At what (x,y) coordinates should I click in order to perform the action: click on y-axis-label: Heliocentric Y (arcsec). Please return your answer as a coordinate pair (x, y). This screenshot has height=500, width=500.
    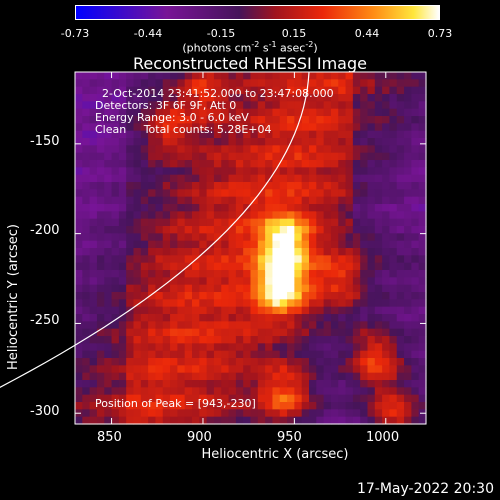
    Looking at the image, I should click on (13, 297).